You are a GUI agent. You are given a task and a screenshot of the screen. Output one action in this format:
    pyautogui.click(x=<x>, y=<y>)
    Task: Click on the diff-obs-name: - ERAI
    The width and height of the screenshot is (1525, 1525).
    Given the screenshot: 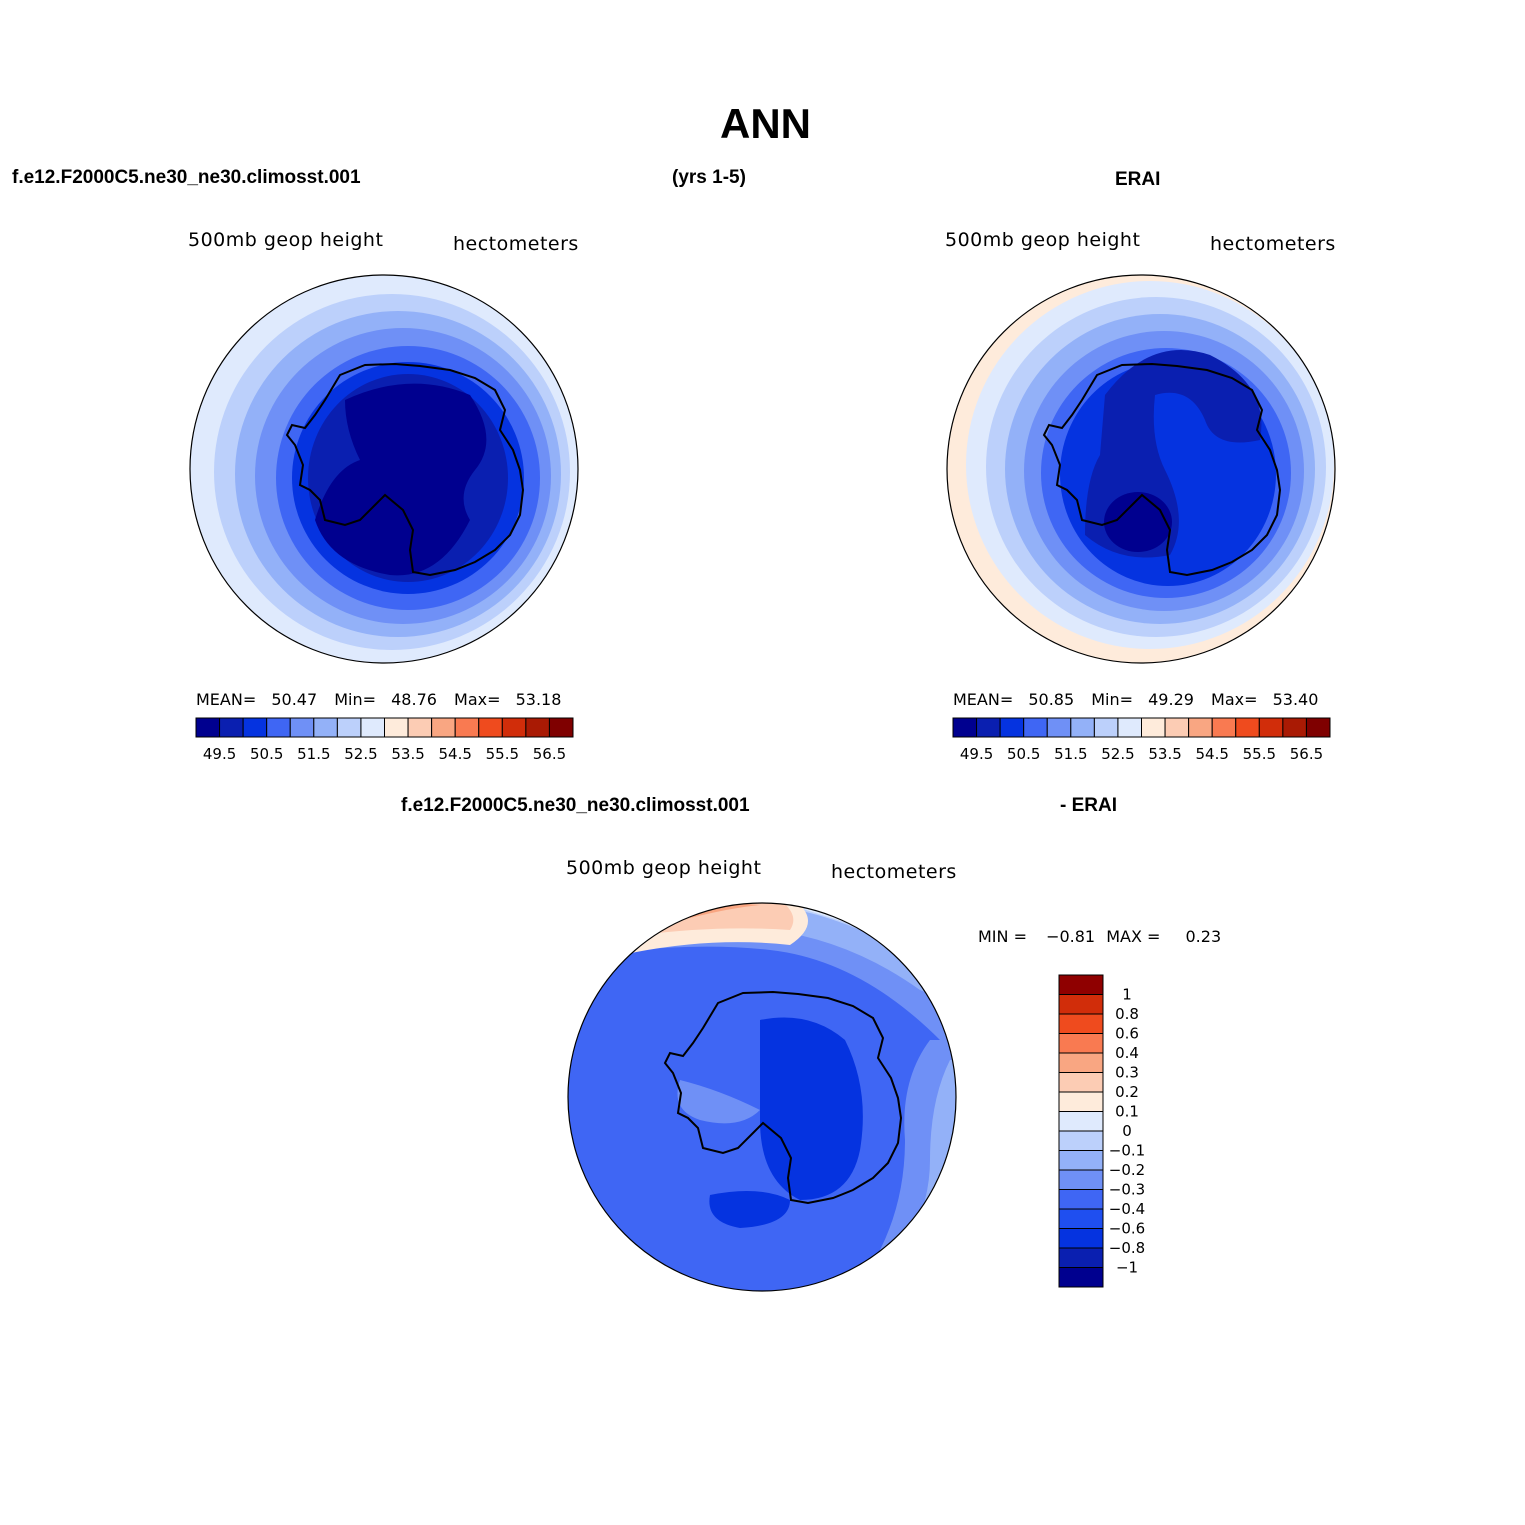 What is the action you would take?
    pyautogui.click(x=1088, y=805)
    